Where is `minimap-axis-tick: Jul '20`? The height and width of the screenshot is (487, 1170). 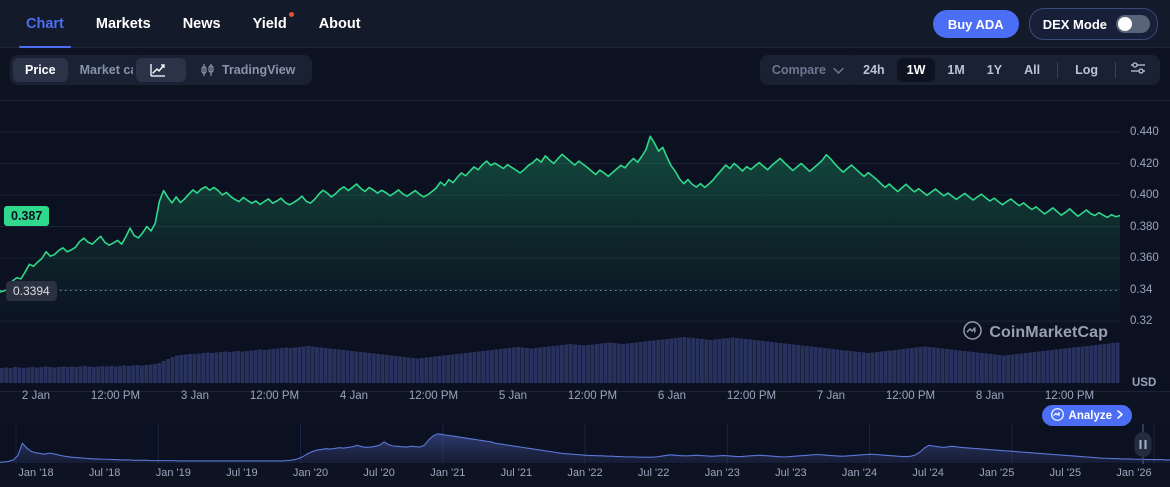 minimap-axis-tick: Jul '20 is located at coordinates (379, 473).